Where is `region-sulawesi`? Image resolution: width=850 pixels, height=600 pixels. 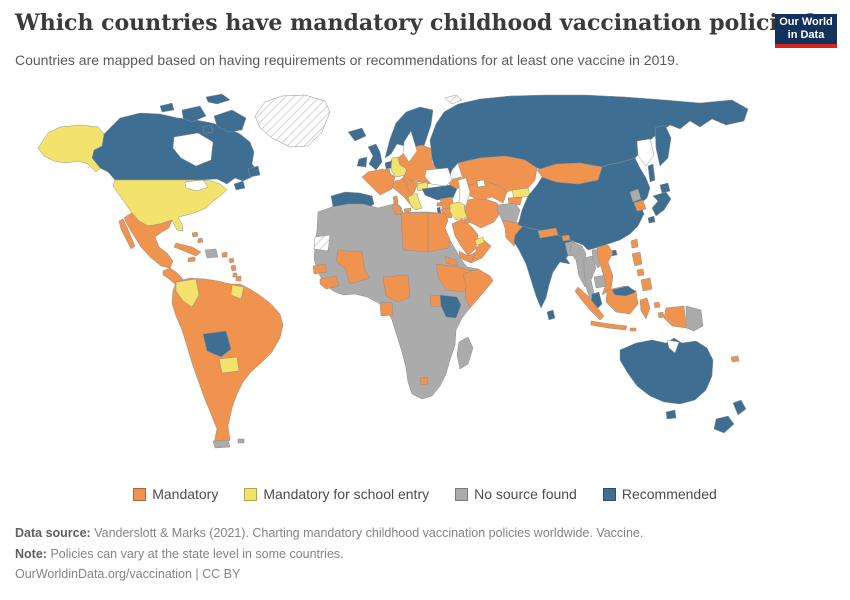
region-sulawesi is located at coordinates (645, 308).